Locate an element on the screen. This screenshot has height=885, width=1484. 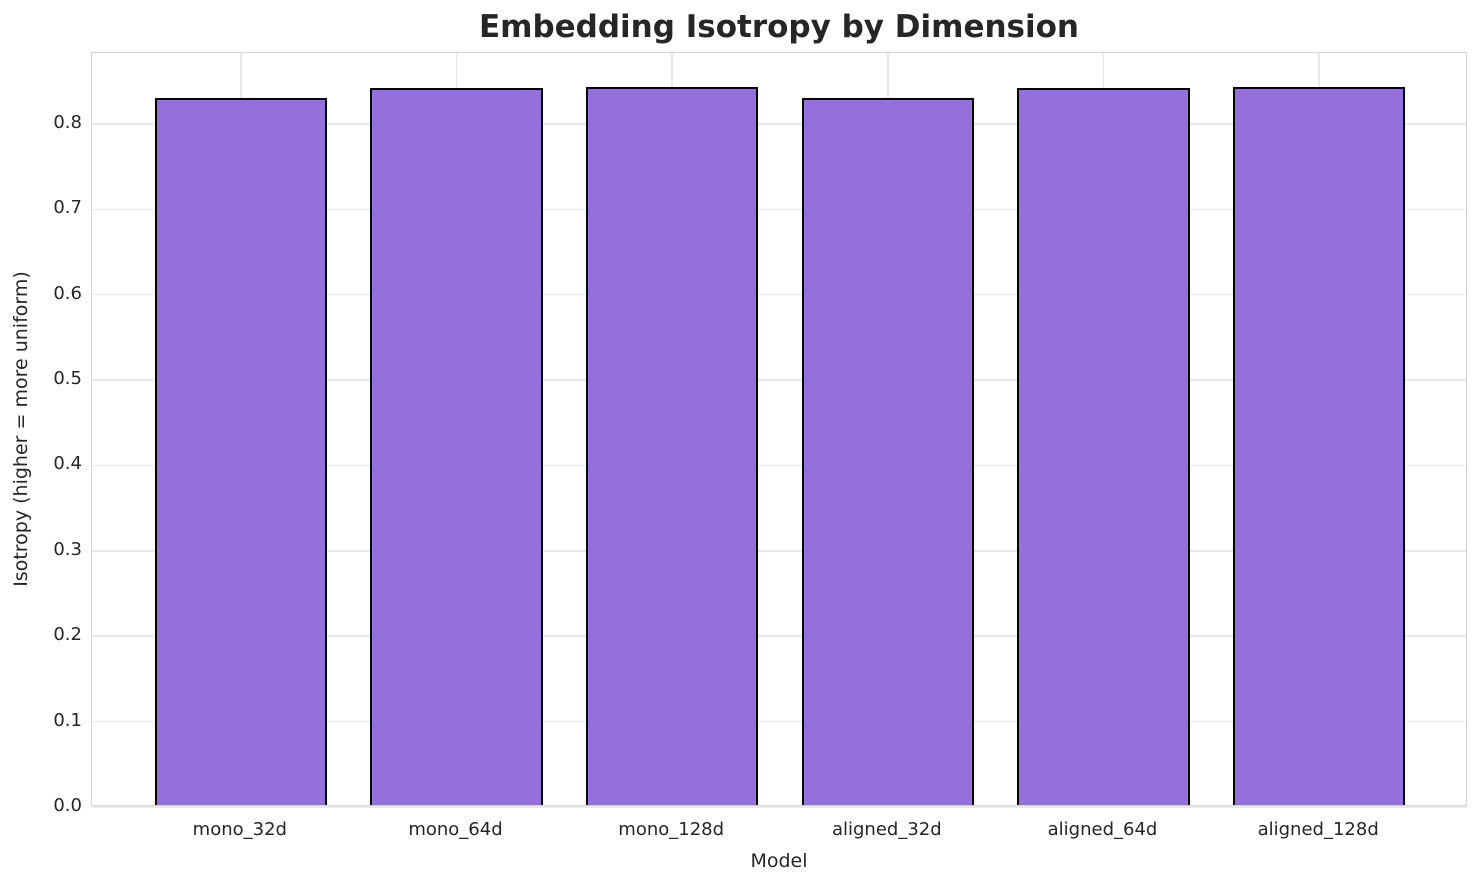
bar-mono_32d is located at coordinates (241, 451).